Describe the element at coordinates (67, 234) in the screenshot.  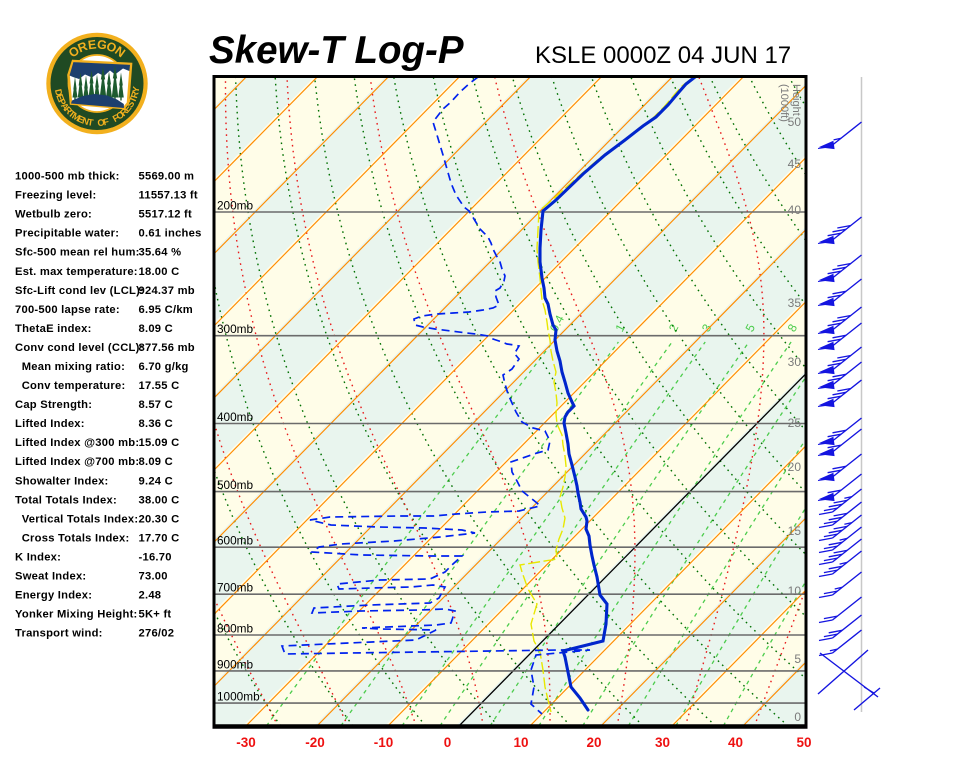
I see `svg-text: Precipitable water:` at that location.